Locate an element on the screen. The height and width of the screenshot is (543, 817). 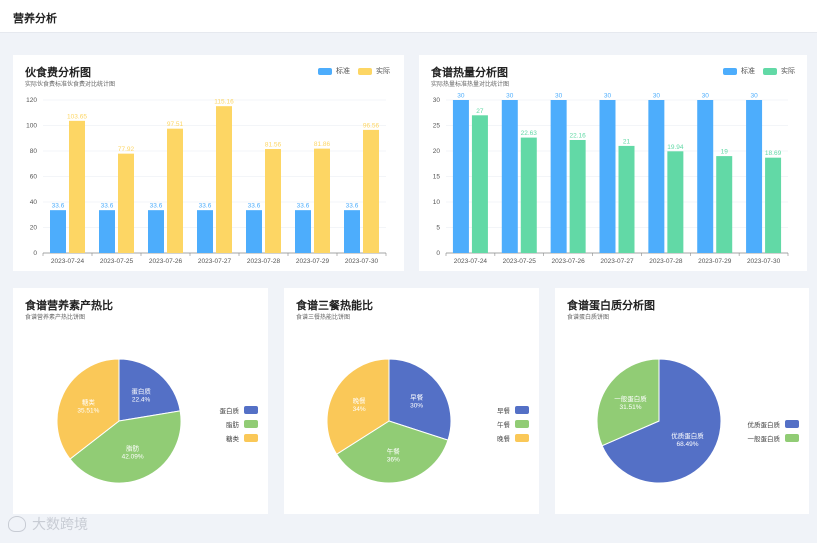
pie-slice-name: 午餐 is located at coordinates (394, 450).